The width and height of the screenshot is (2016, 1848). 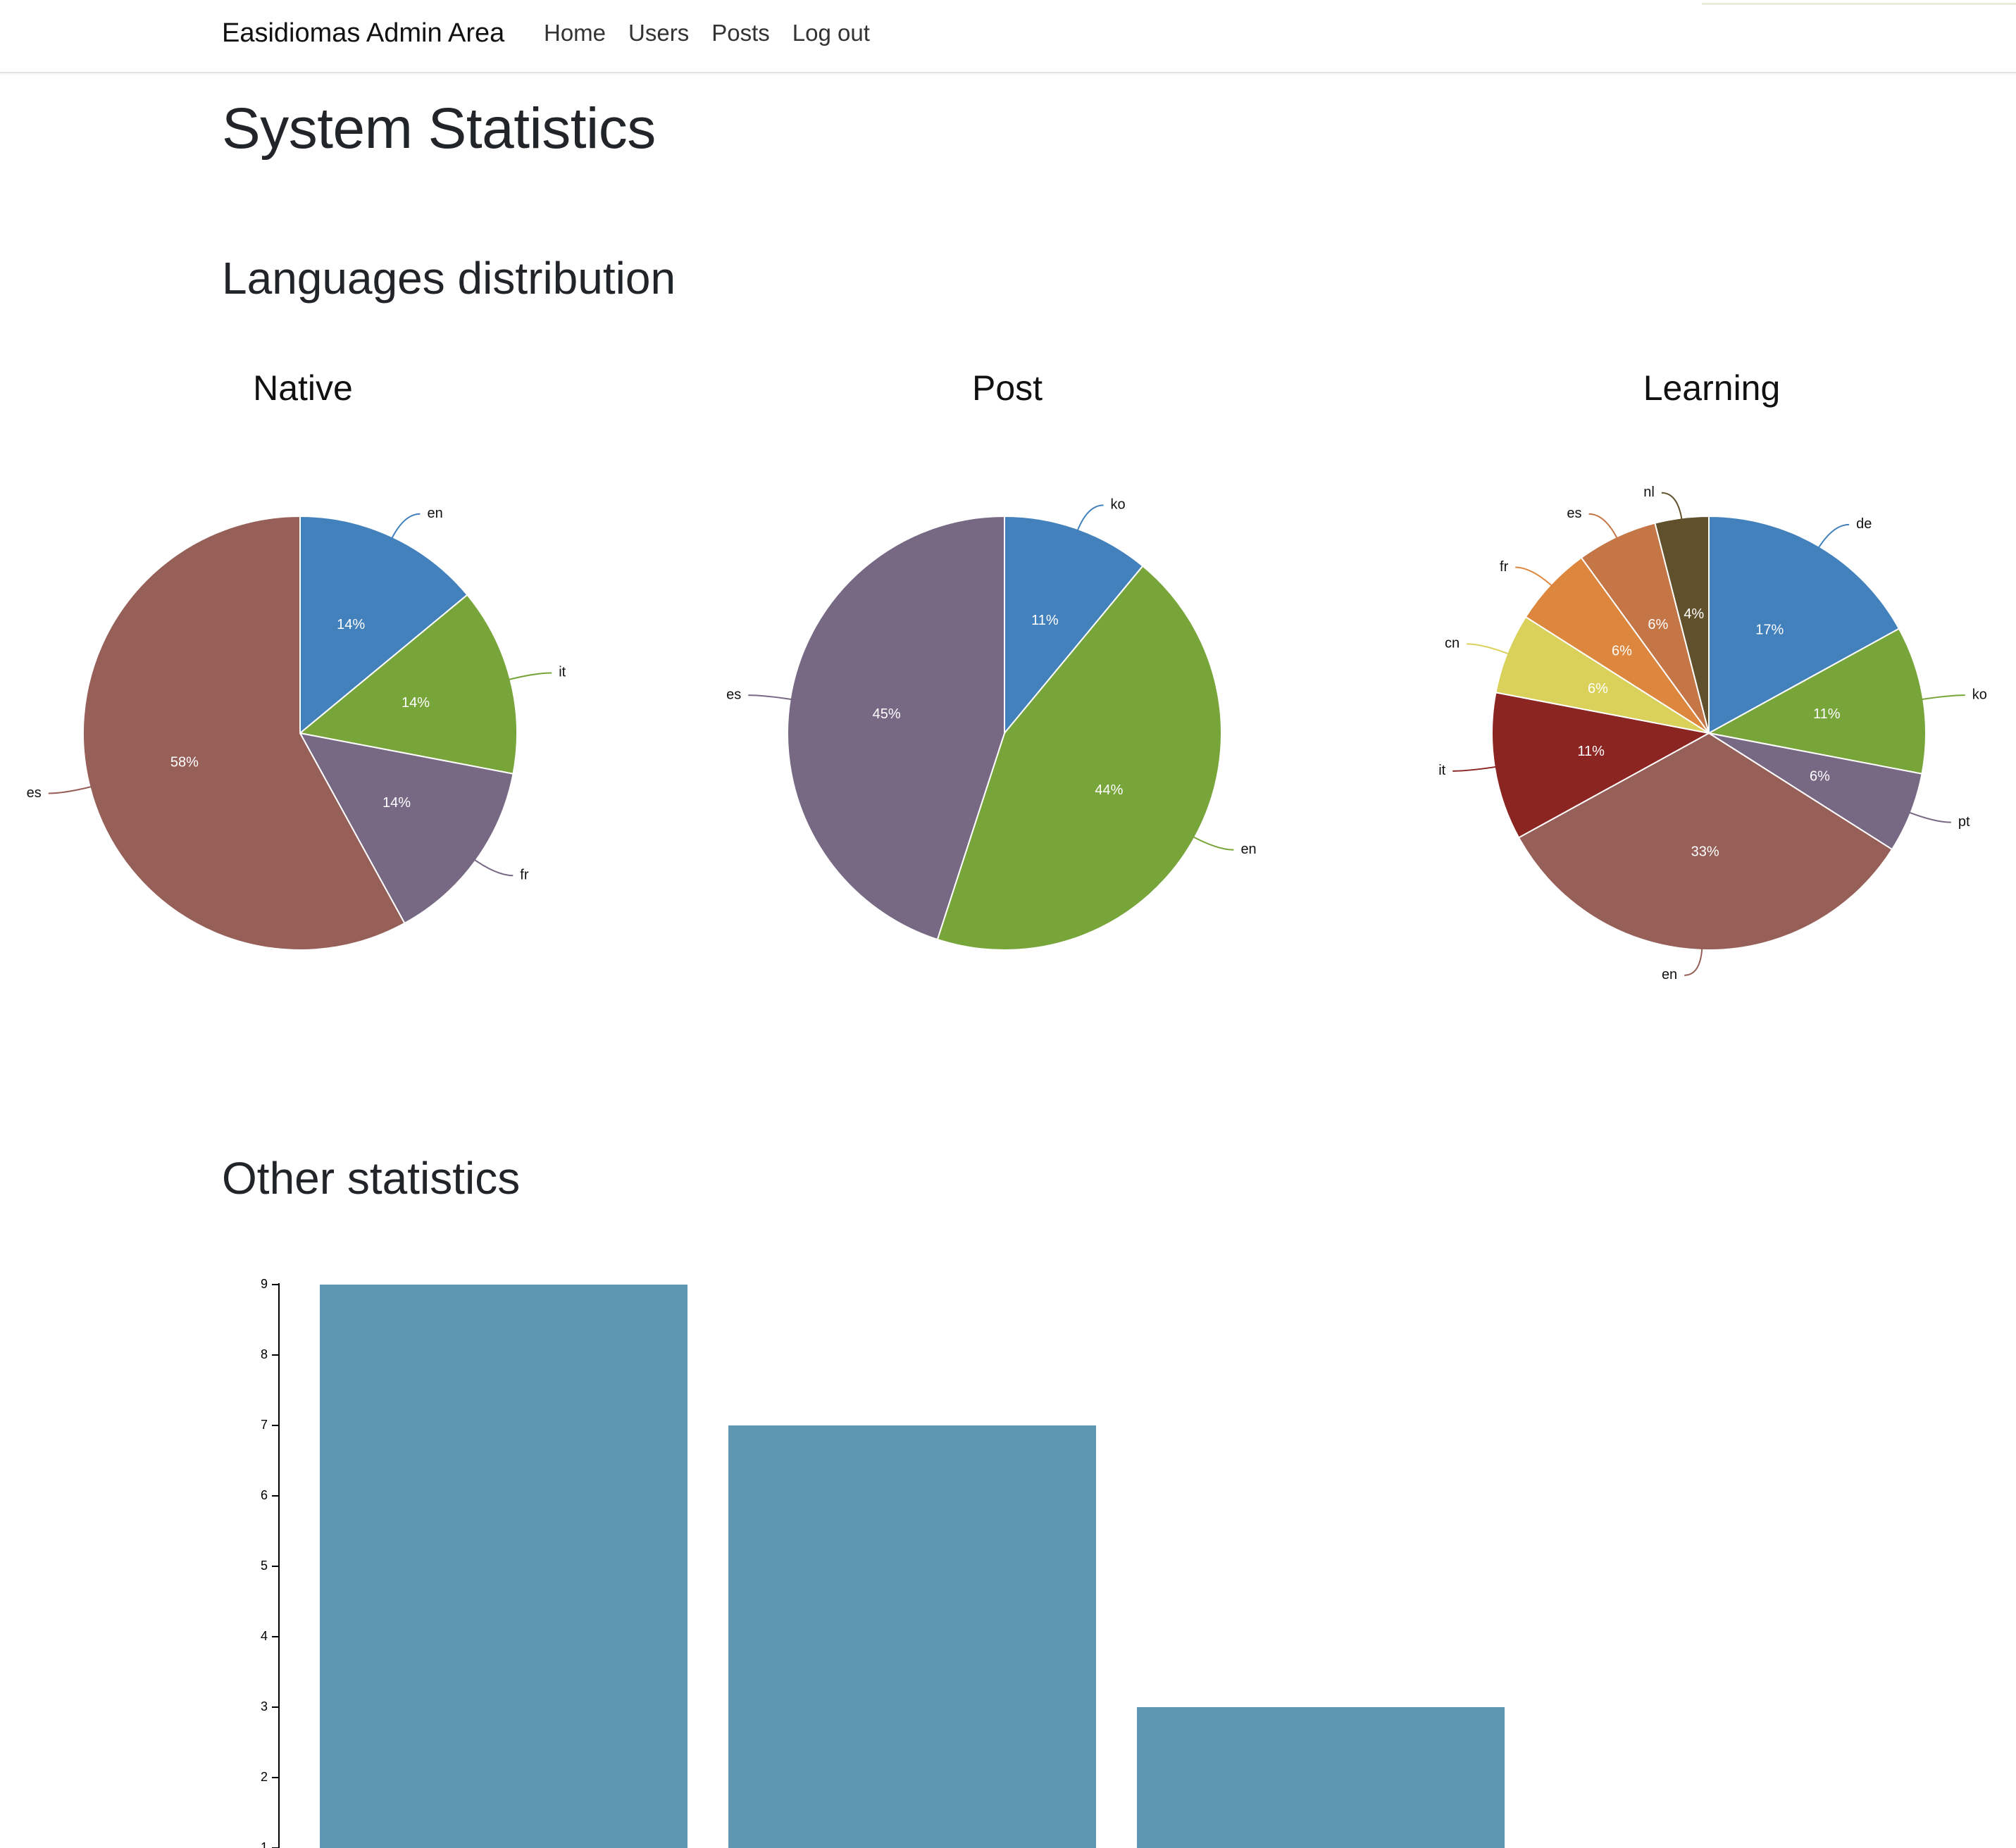 I want to click on pie-title-post: Post, so click(x=1007, y=388).